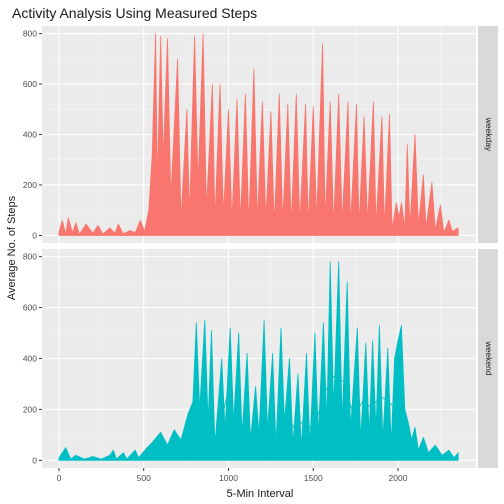  I want to click on facet-strip-label: weekday, so click(489, 134).